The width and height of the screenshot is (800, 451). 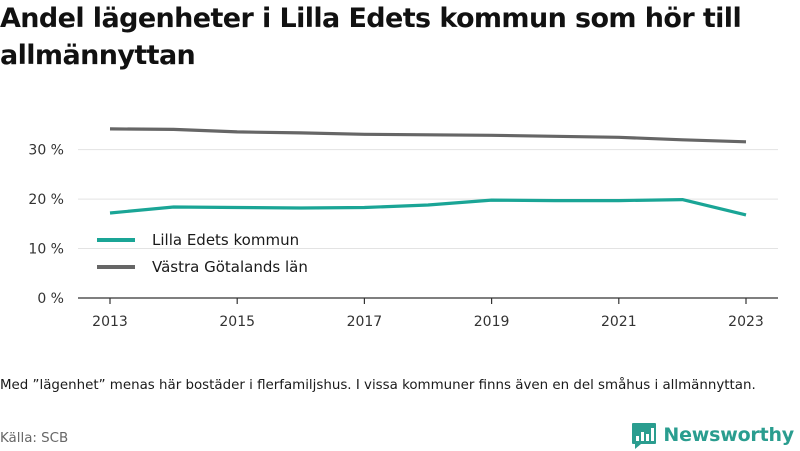 What do you see at coordinates (230, 267) in the screenshot?
I see `legend-label-1: Västra Götalands län` at bounding box center [230, 267].